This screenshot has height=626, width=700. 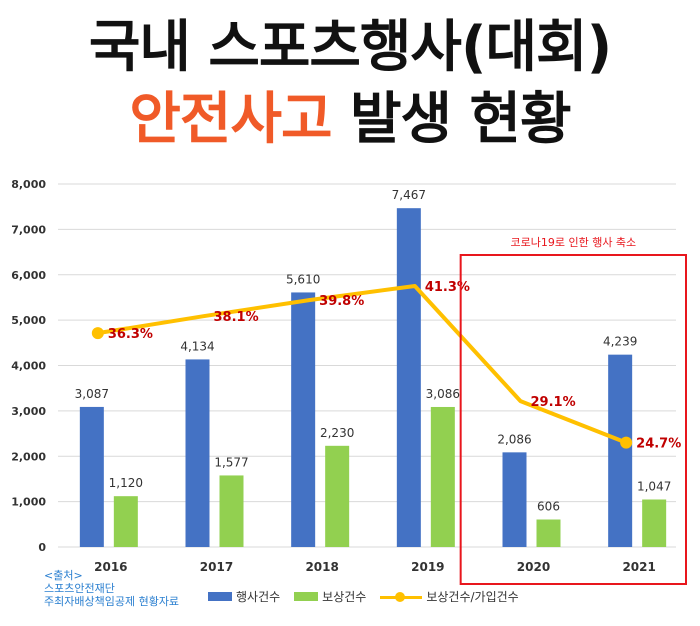 What do you see at coordinates (258, 597) in the screenshot?
I see `legend-label-events: 행사건수` at bounding box center [258, 597].